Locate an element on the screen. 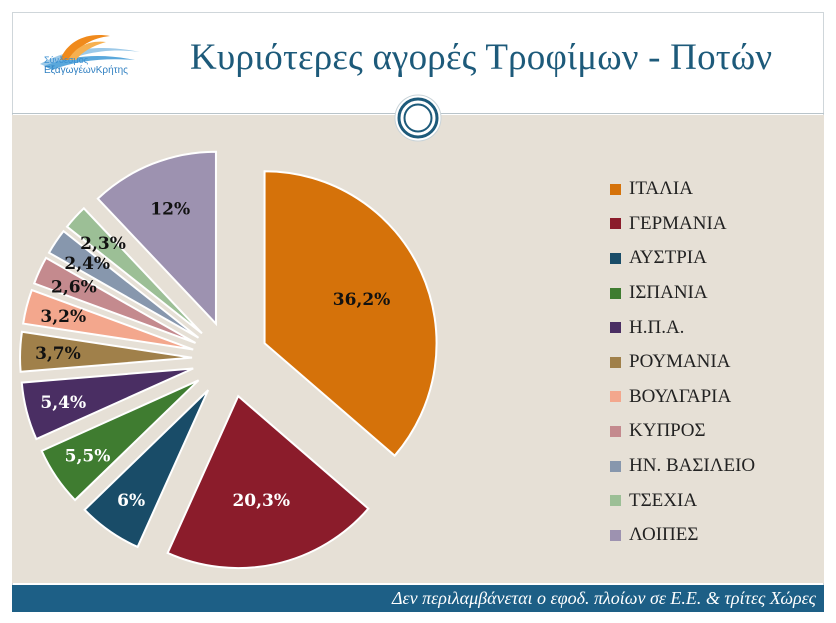 The height and width of the screenshot is (623, 836). slice-data-label: 2,6% is located at coordinates (74, 287).